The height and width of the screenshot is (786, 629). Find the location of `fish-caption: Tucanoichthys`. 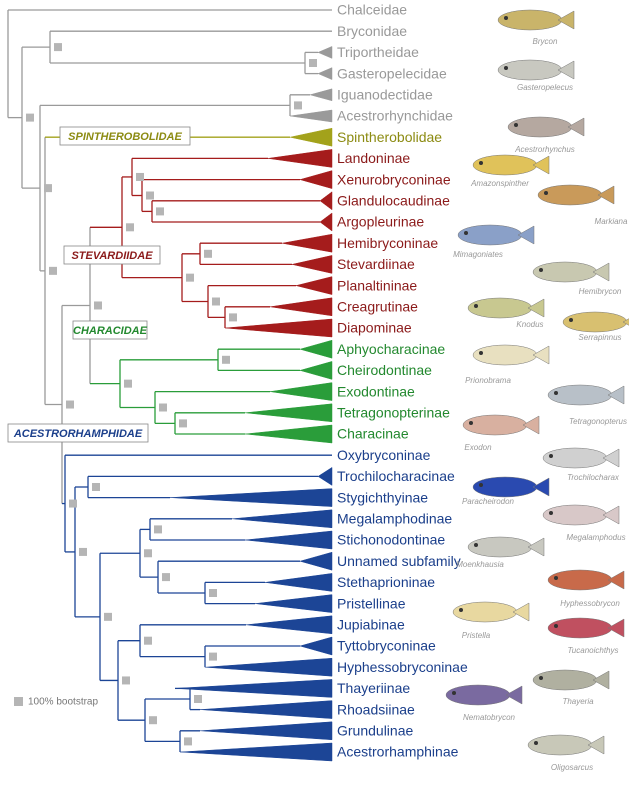

fish-caption: Tucanoichthys is located at coordinates (593, 650).